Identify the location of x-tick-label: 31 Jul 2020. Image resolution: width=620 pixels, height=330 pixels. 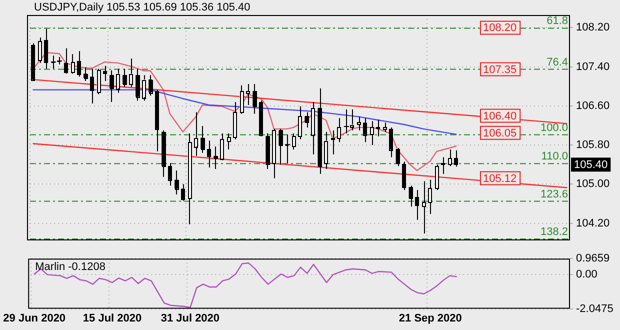
(190, 318).